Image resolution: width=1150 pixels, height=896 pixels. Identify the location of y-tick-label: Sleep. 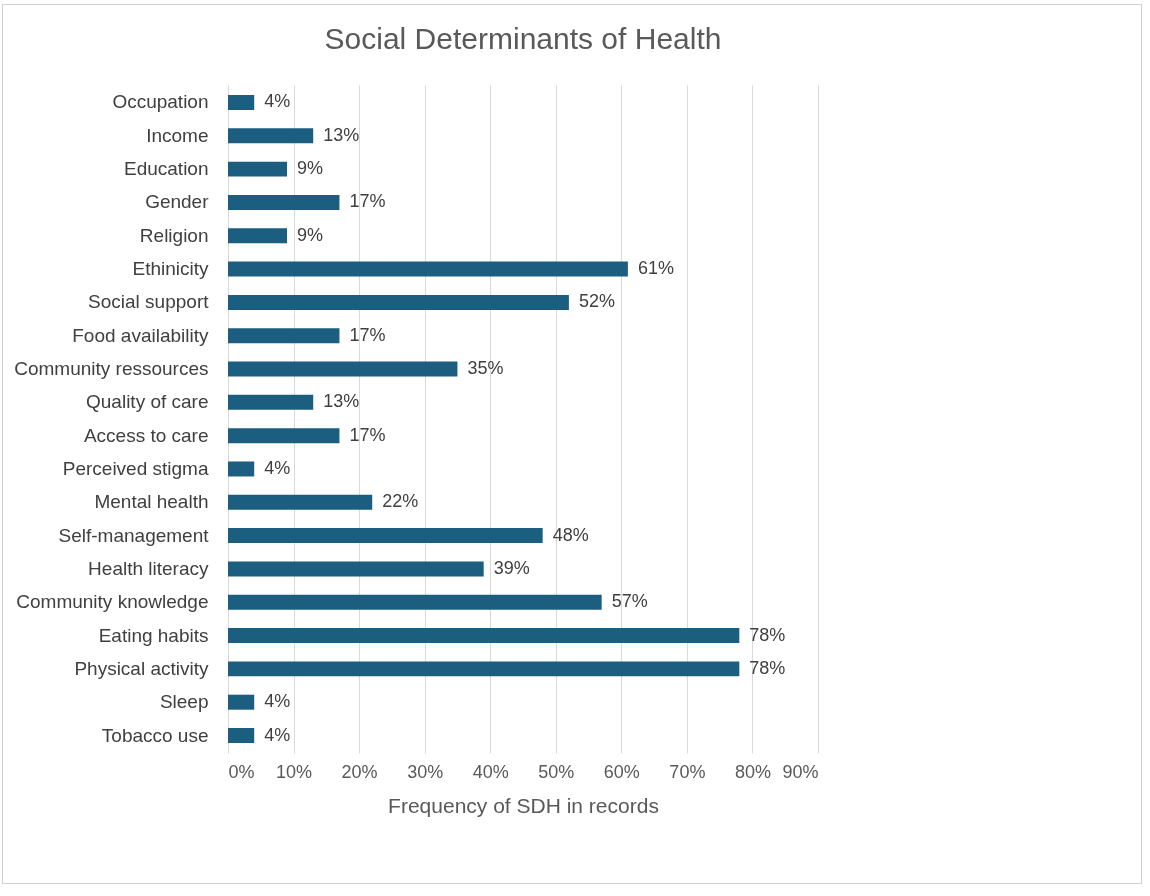
(184, 702).